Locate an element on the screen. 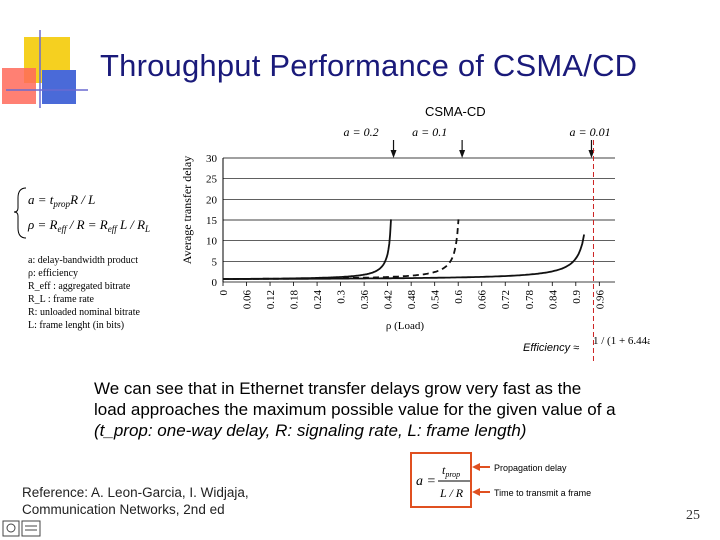 Image resolution: width=720 pixels, height=540 pixels. y-tick-label: 0 is located at coordinates (215, 283).